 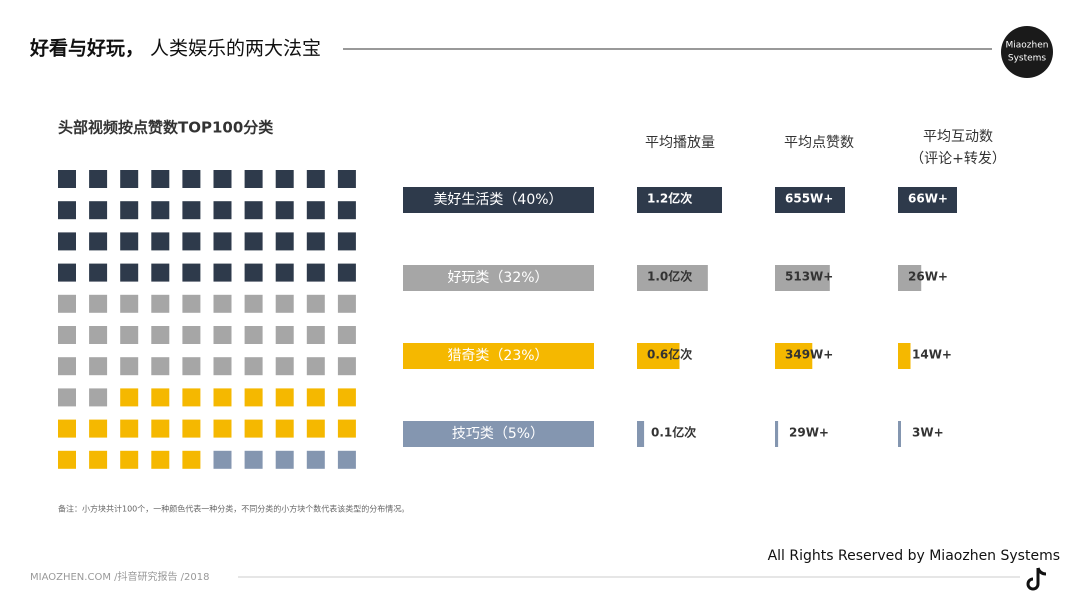 I want to click on logo-text: Miaozhen, so click(x=1027, y=46).